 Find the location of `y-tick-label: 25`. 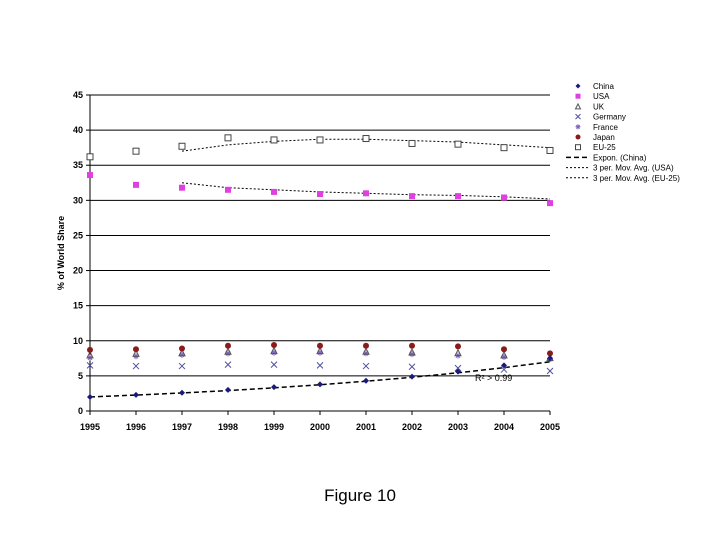

y-tick-label: 25 is located at coordinates (78, 235).